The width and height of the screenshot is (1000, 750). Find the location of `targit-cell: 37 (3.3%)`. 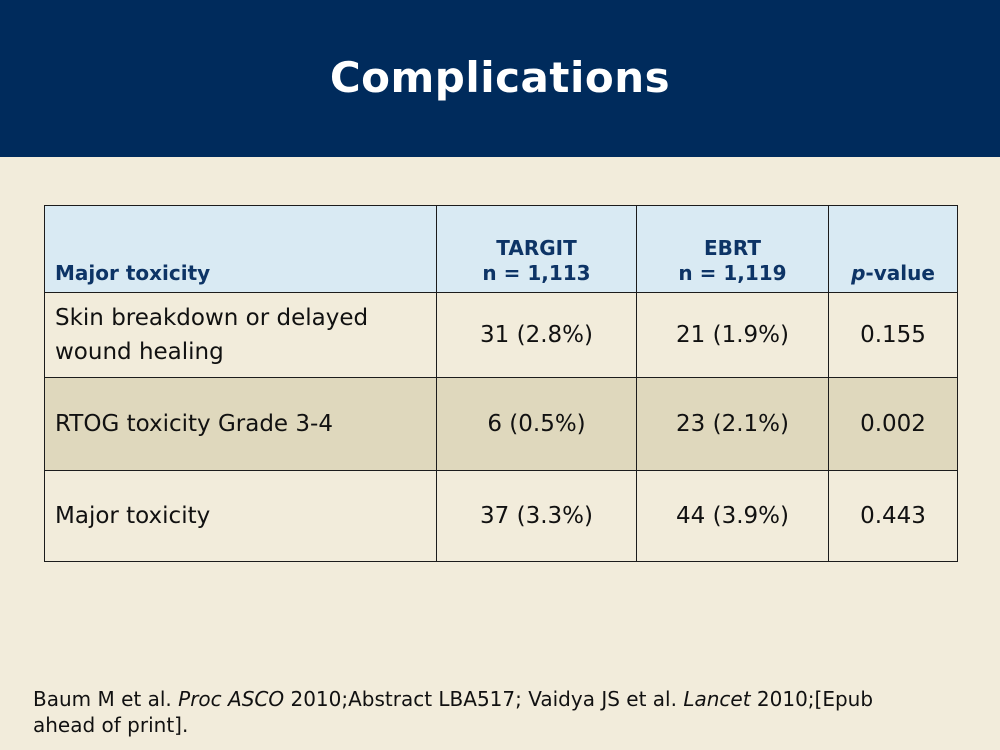

targit-cell: 37 (3.3%) is located at coordinates (536, 516).